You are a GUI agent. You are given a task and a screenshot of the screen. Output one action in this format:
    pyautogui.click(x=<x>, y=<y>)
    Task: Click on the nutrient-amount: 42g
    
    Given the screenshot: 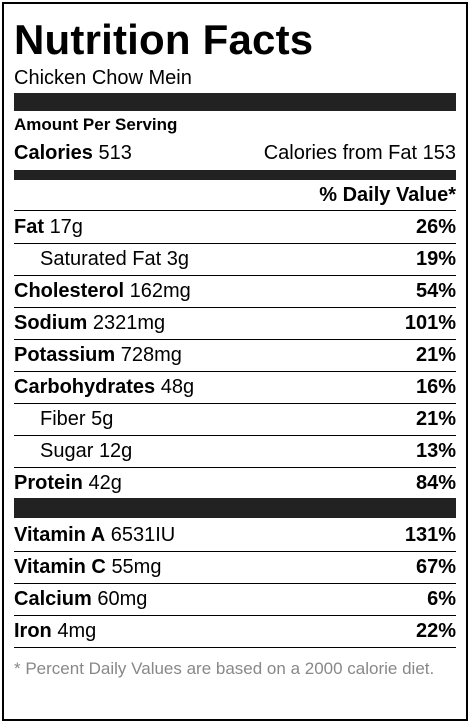 What is the action you would take?
    pyautogui.click(x=105, y=483)
    